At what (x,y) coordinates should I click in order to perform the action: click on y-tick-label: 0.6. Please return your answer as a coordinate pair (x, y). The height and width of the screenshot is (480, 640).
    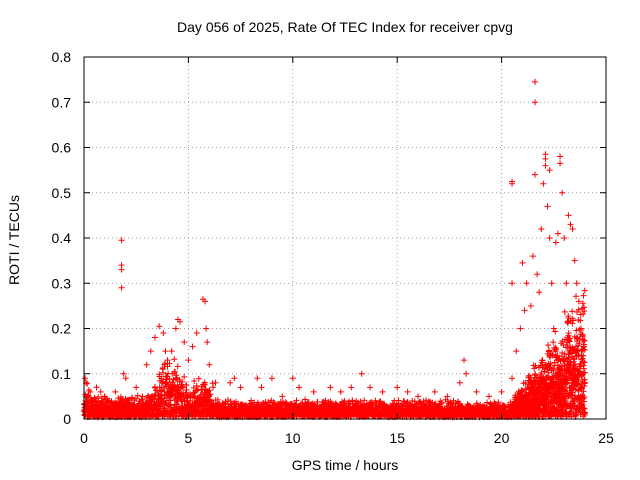
    Looking at the image, I should click on (62, 148).